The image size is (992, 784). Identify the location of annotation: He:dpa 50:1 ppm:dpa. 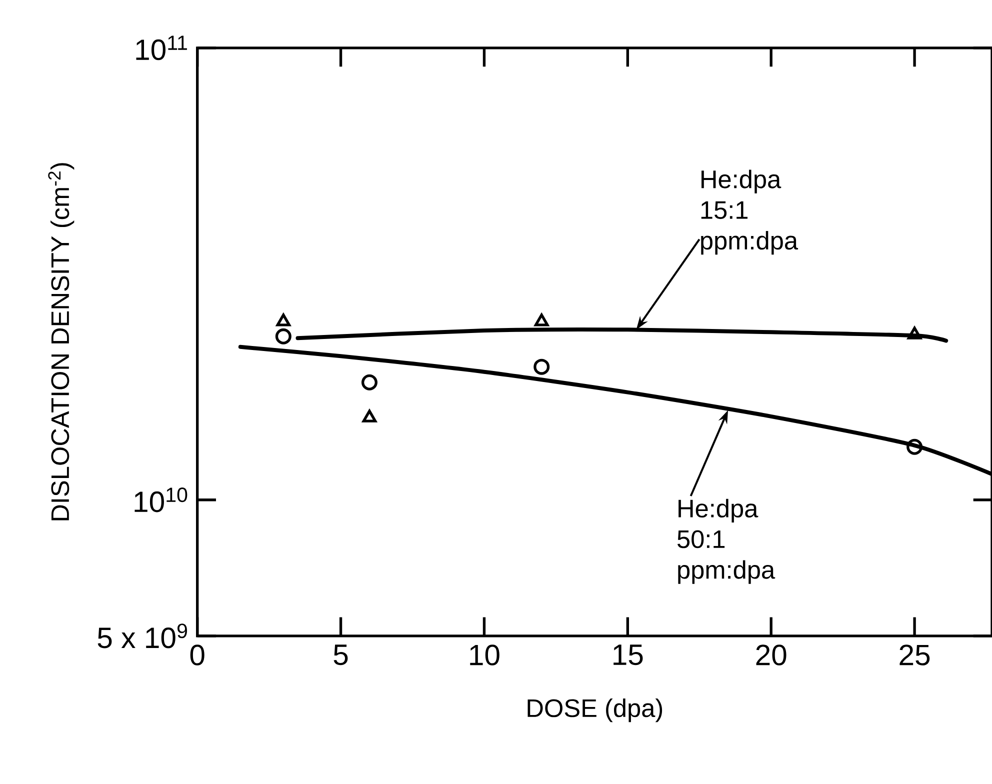
(727, 541).